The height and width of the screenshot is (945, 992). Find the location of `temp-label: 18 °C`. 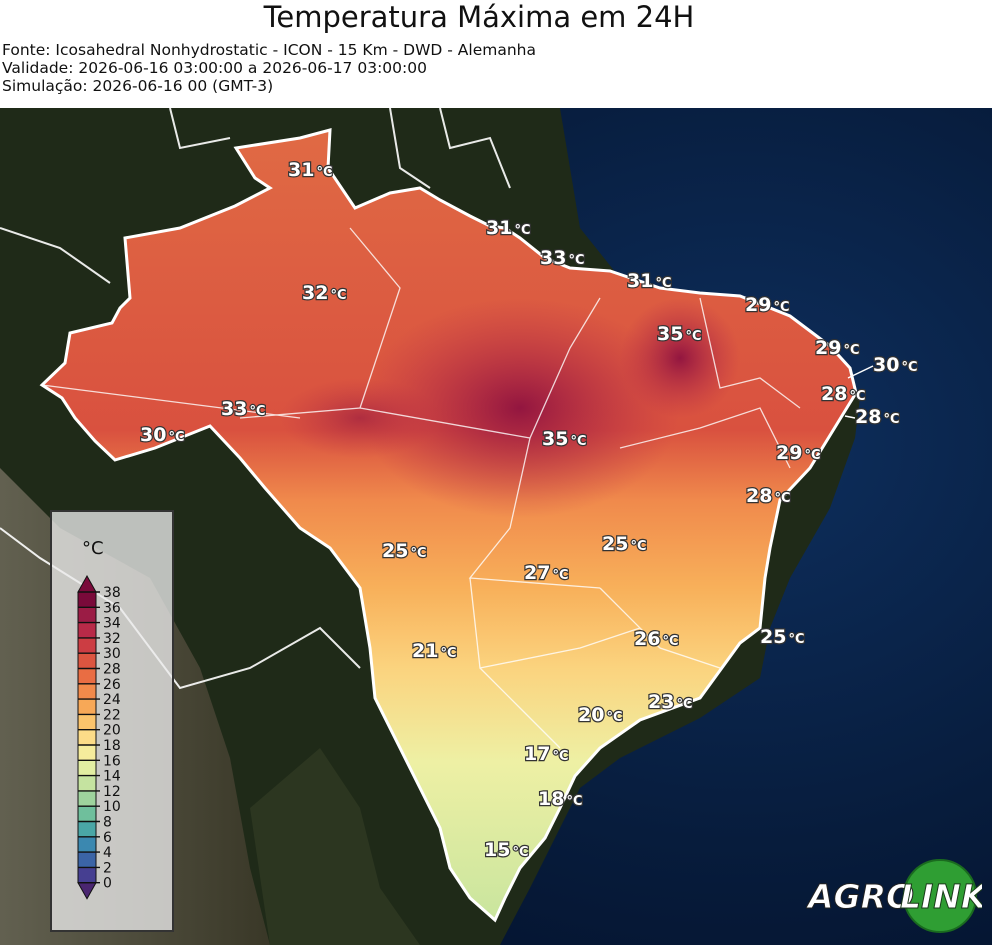

temp-label: 18 °C is located at coordinates (560, 799).